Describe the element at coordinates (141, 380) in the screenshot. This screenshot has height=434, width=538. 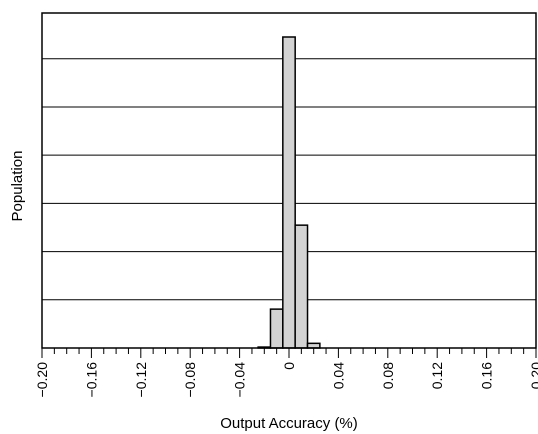
I see `x-tick-label: −0.12` at that location.